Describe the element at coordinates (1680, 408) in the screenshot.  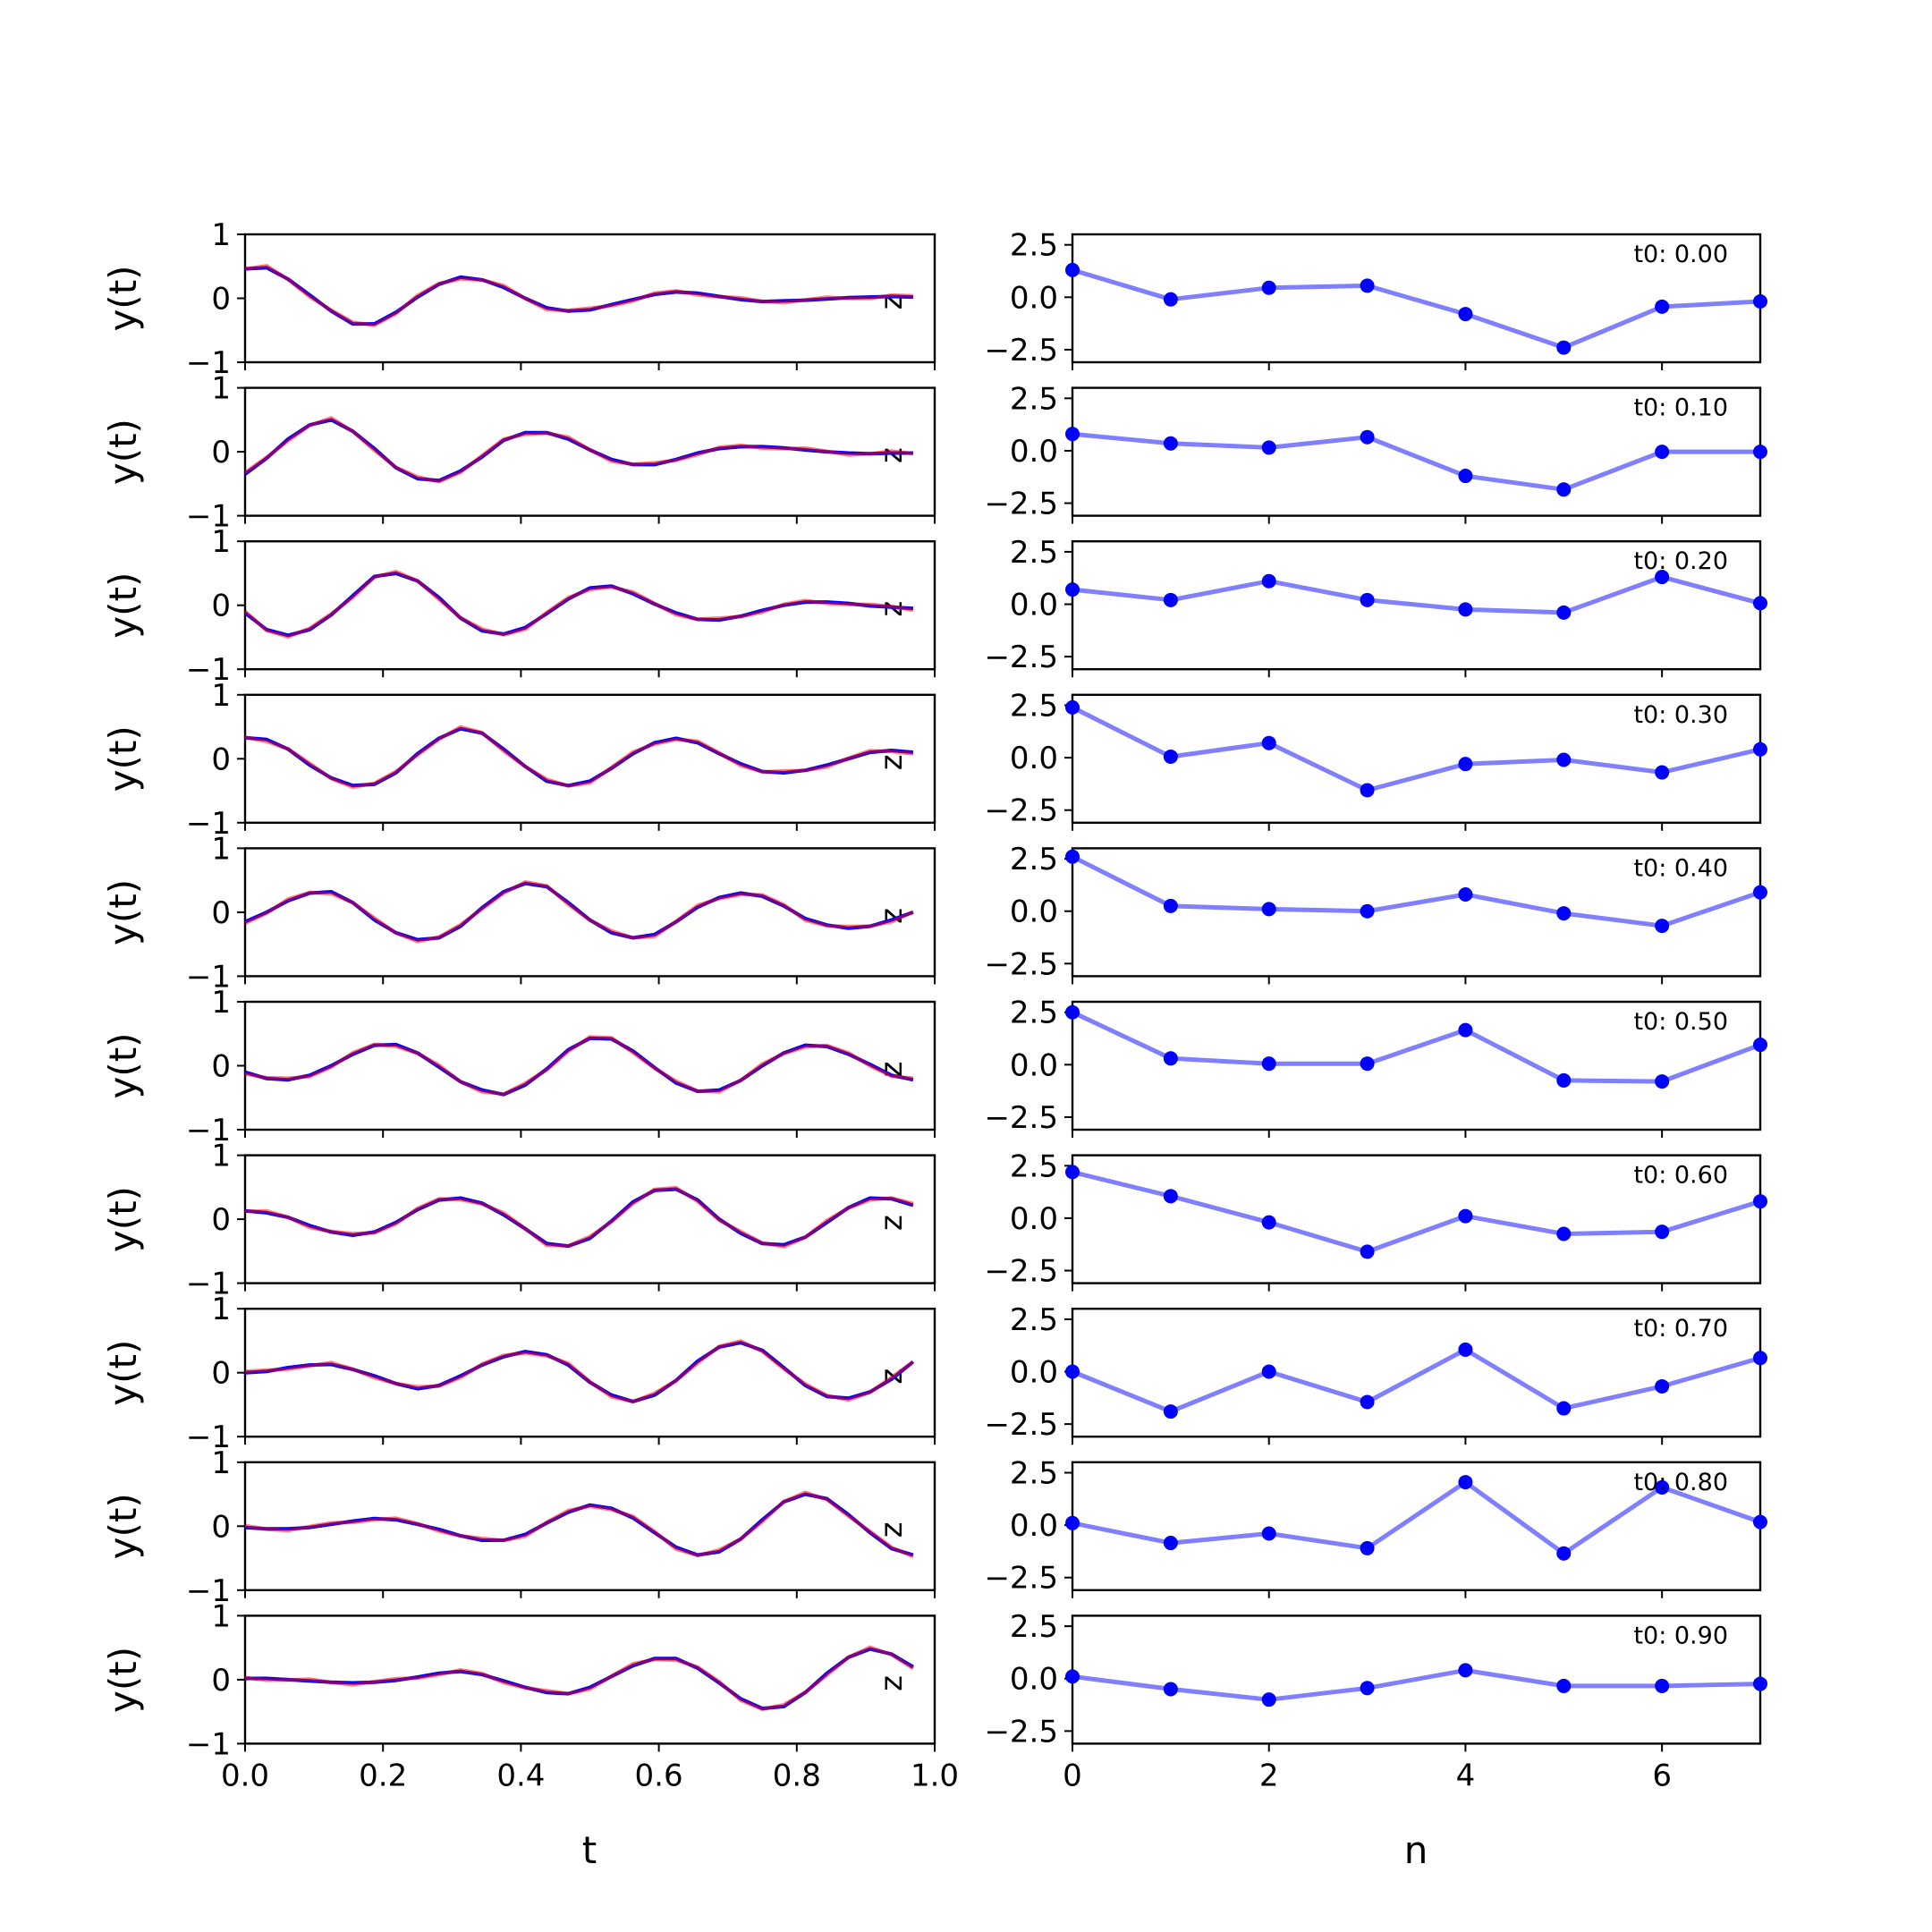
I see `panel-t0-label: t0: 0.10` at that location.